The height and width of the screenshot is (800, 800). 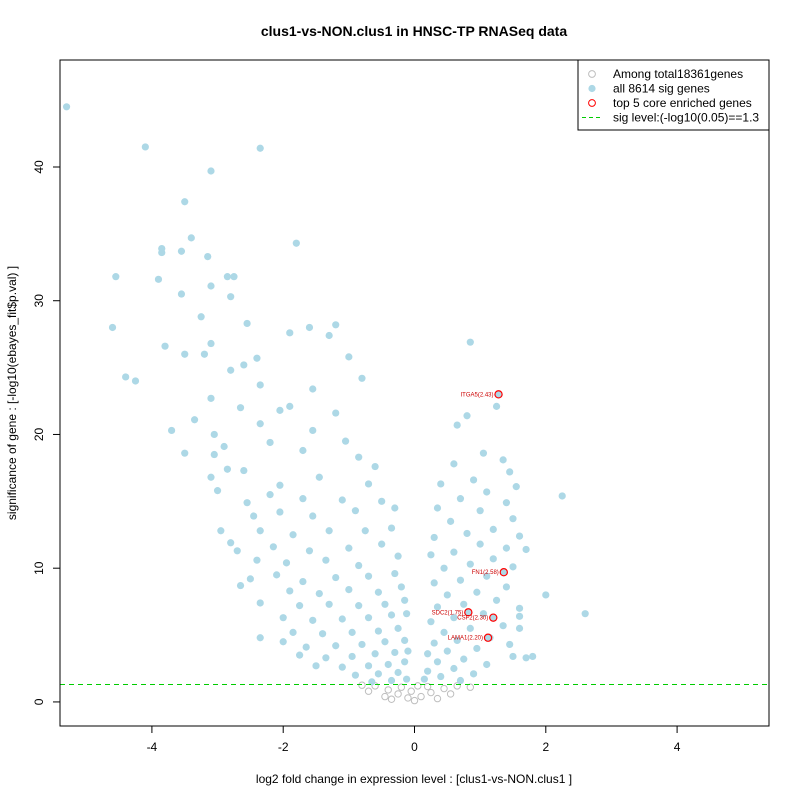 What do you see at coordinates (592, 88) in the screenshot?
I see `legend-marker` at bounding box center [592, 88].